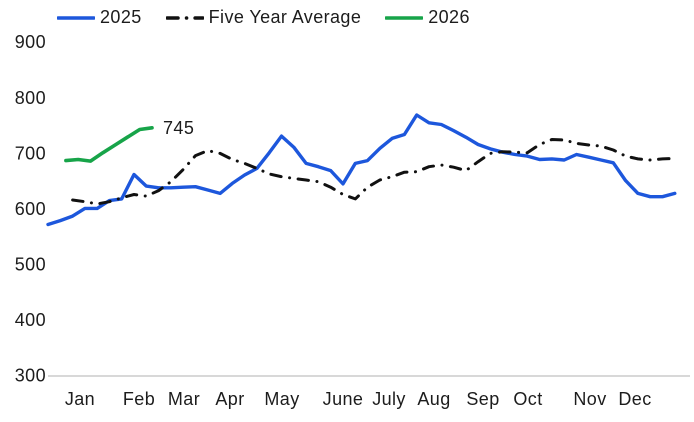  What do you see at coordinates (482, 399) in the screenshot?
I see `x-month-label-sep: Sep` at bounding box center [482, 399].